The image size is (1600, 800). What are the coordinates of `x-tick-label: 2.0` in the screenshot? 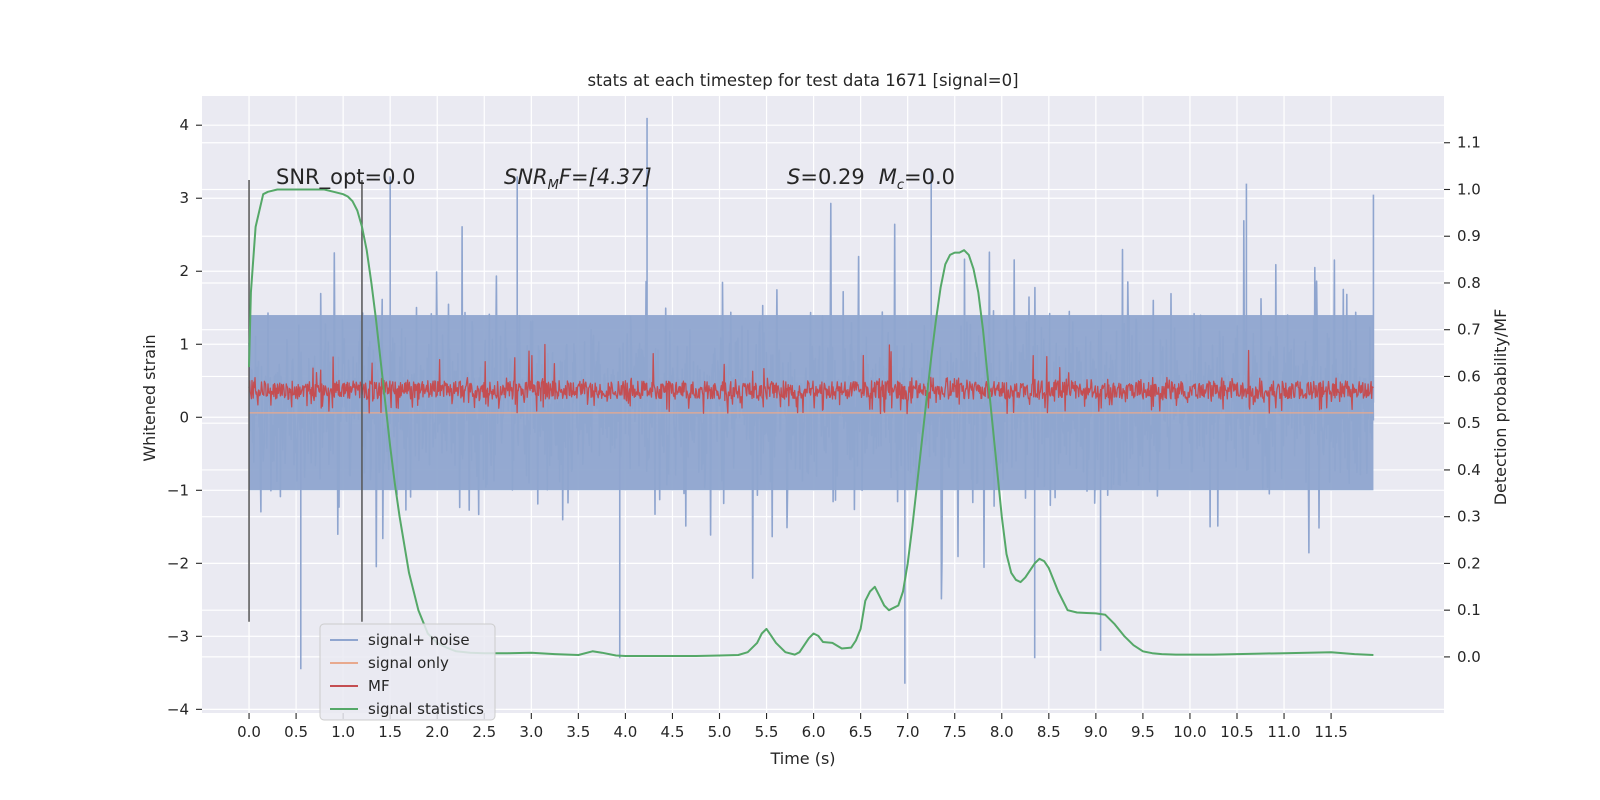 It's located at (437, 732).